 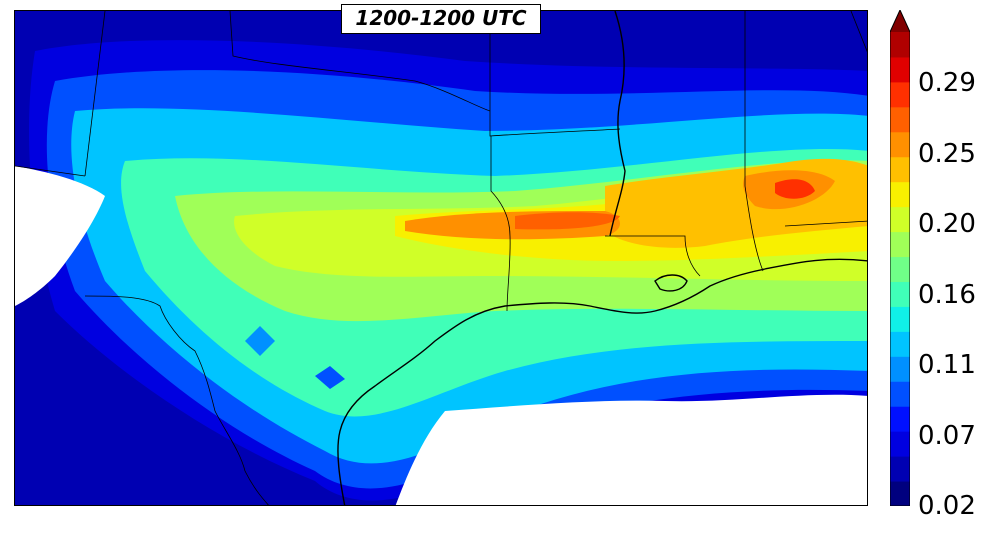 I want to click on colorbar, so click(x=900, y=258).